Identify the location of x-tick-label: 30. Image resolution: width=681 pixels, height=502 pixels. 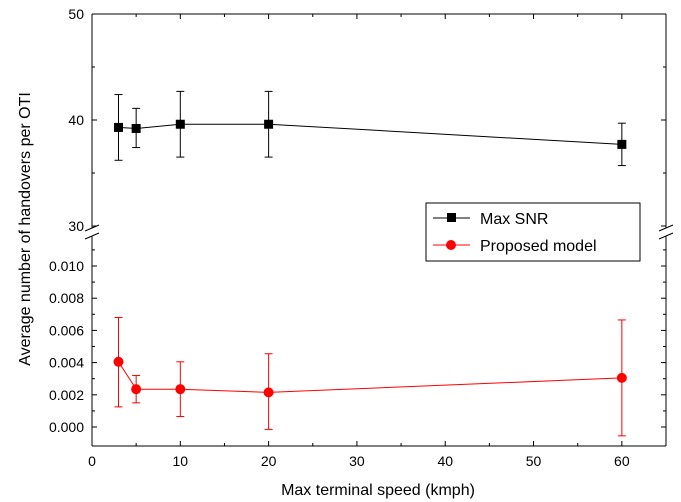
(357, 461).